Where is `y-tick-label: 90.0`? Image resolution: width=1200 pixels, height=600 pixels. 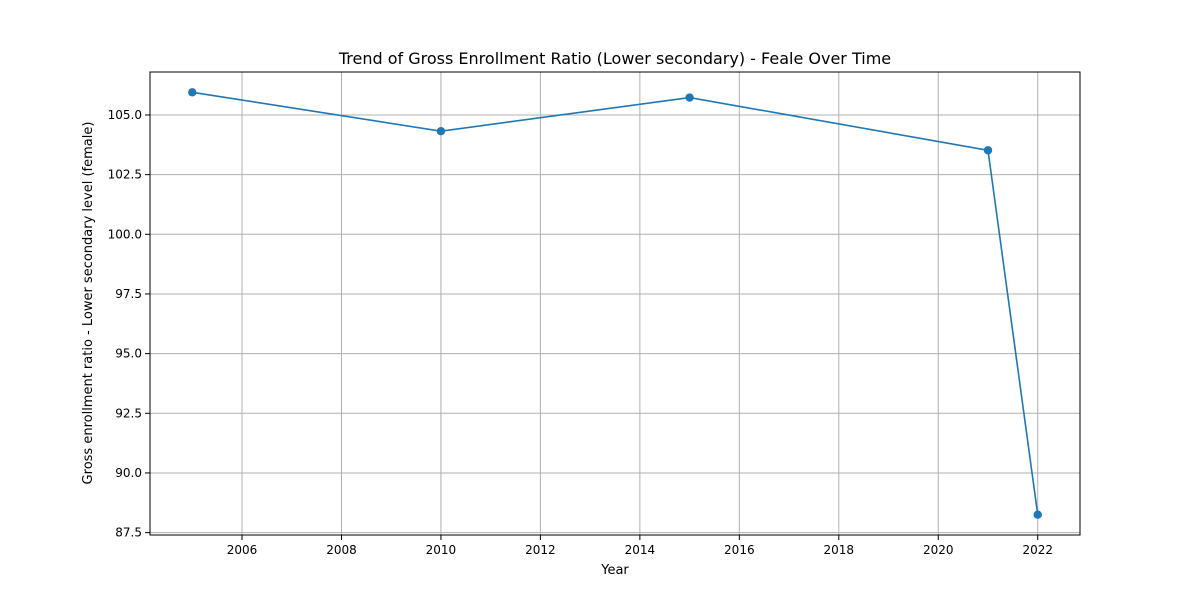 y-tick-label: 90.0 is located at coordinates (128, 473).